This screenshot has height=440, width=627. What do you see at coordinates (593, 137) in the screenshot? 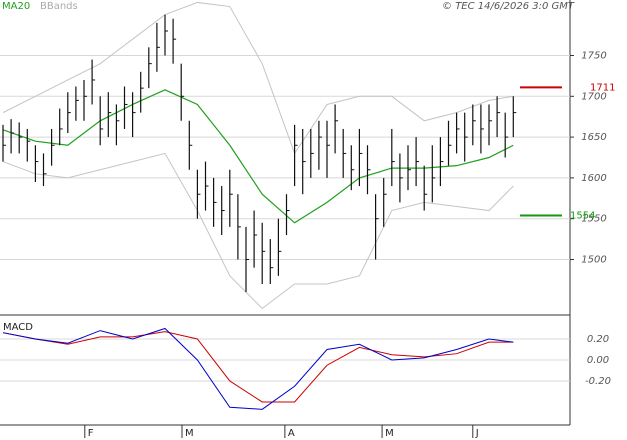
I see `y-tick-label: 1650` at bounding box center [593, 137].